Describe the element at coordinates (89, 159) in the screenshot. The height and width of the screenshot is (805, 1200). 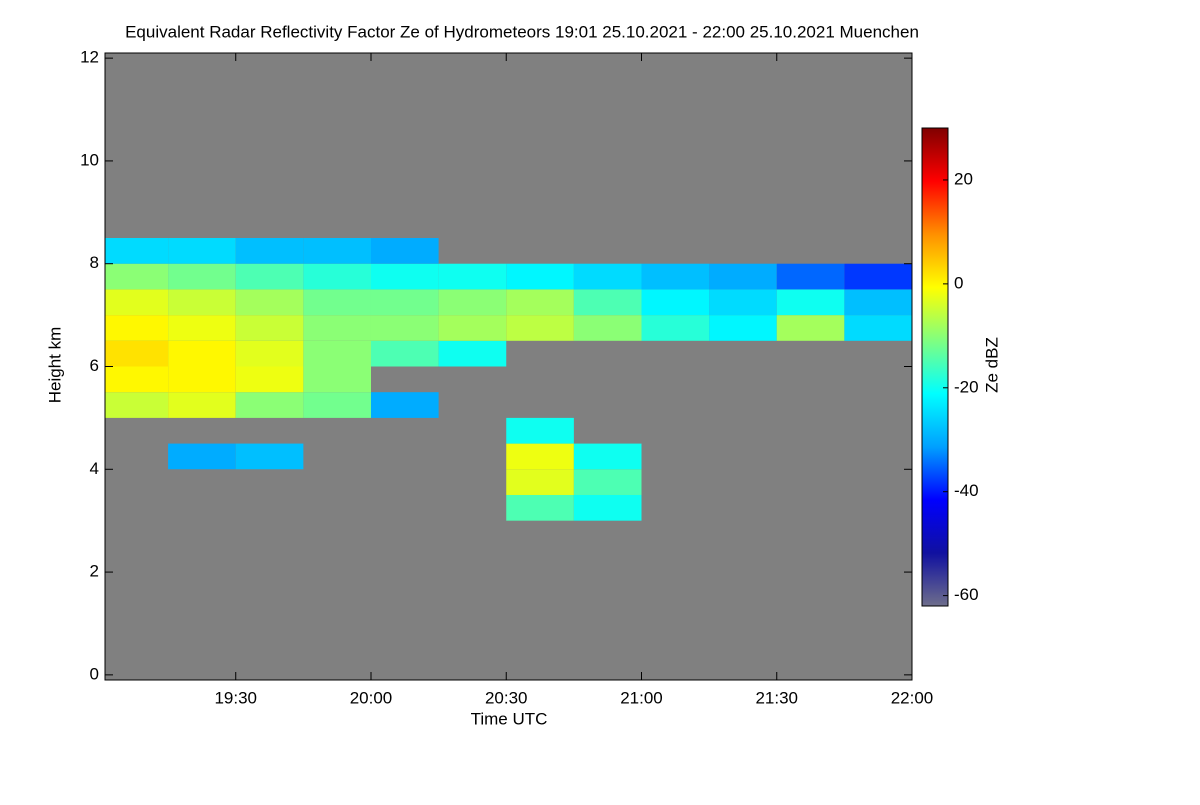
I see `y-tick-label: 10` at that location.